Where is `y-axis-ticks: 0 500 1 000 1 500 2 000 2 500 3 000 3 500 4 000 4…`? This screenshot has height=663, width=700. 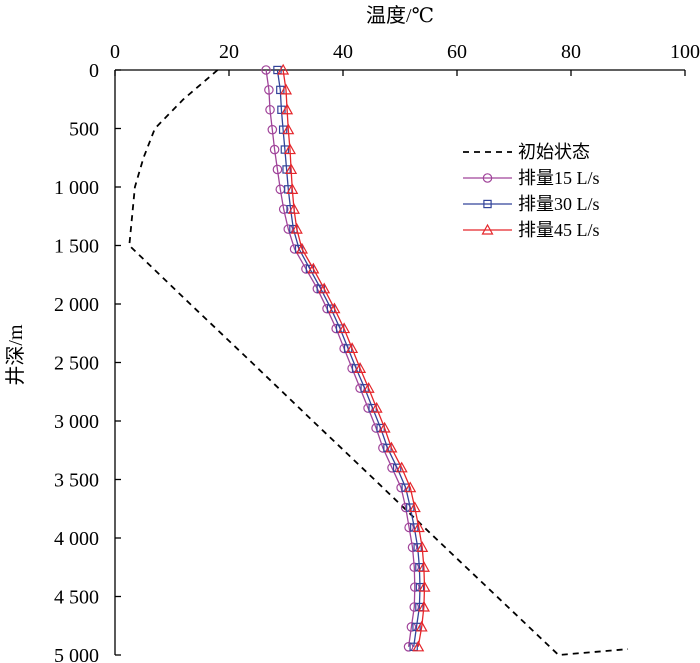
y-axis-ticks: 0 500 1 000 1 500 2 000 2 500 3 000 3 500 4 000 4… is located at coordinates (87, 361).